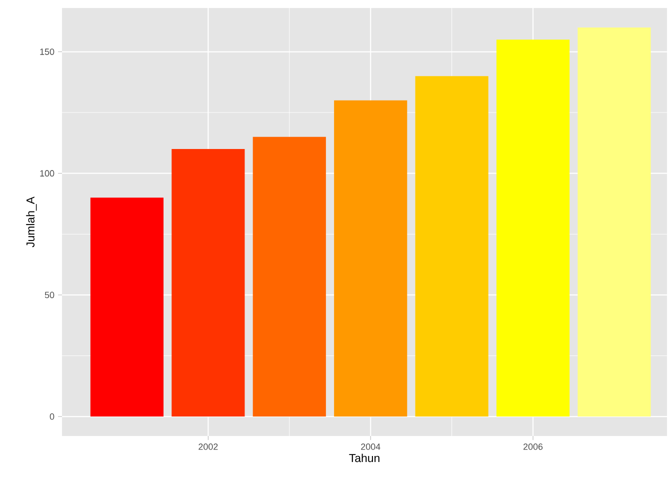 The height and width of the screenshot is (477, 669). What do you see at coordinates (49, 295) in the screenshot?
I see `y-tick-label: 50` at bounding box center [49, 295].